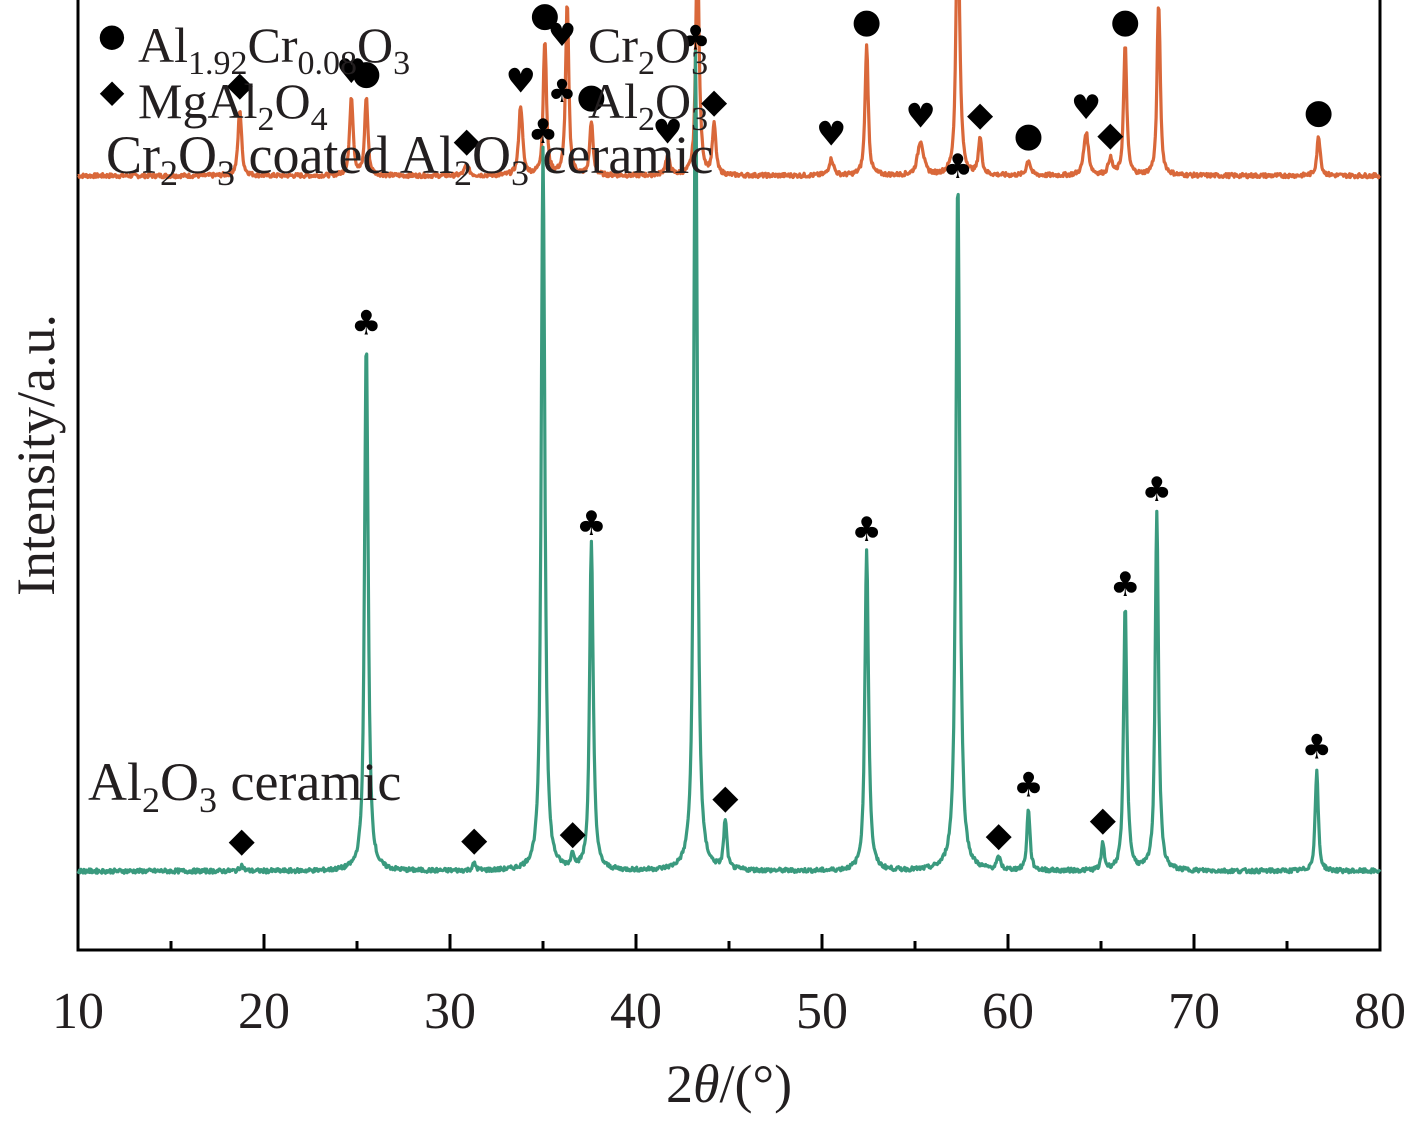 The height and width of the screenshot is (1126, 1415). What do you see at coordinates (1380, 1011) in the screenshot?
I see `x-tick-label: 80` at bounding box center [1380, 1011].